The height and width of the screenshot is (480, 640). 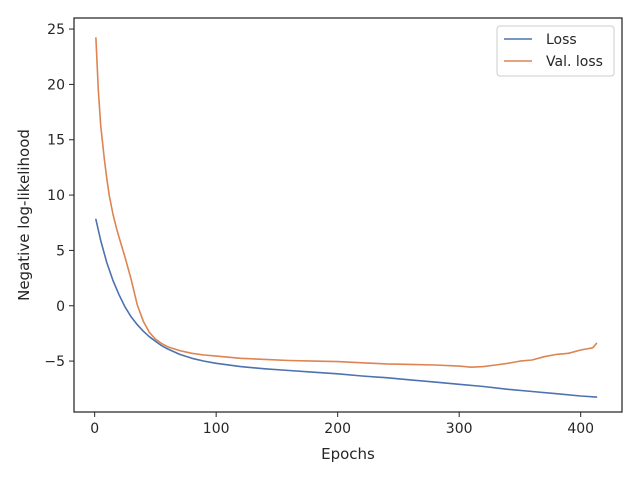 I want to click on y-tick-label: 10, so click(x=56, y=196).